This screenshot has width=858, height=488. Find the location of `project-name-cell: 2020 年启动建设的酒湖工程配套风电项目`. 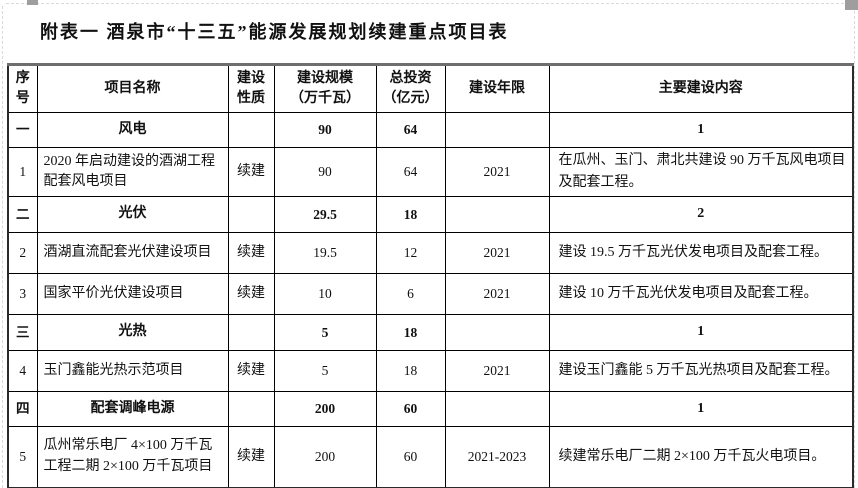

project-name-cell: 2020 年启动建设的酒湖工程配套风电项目 is located at coordinates (132, 172).